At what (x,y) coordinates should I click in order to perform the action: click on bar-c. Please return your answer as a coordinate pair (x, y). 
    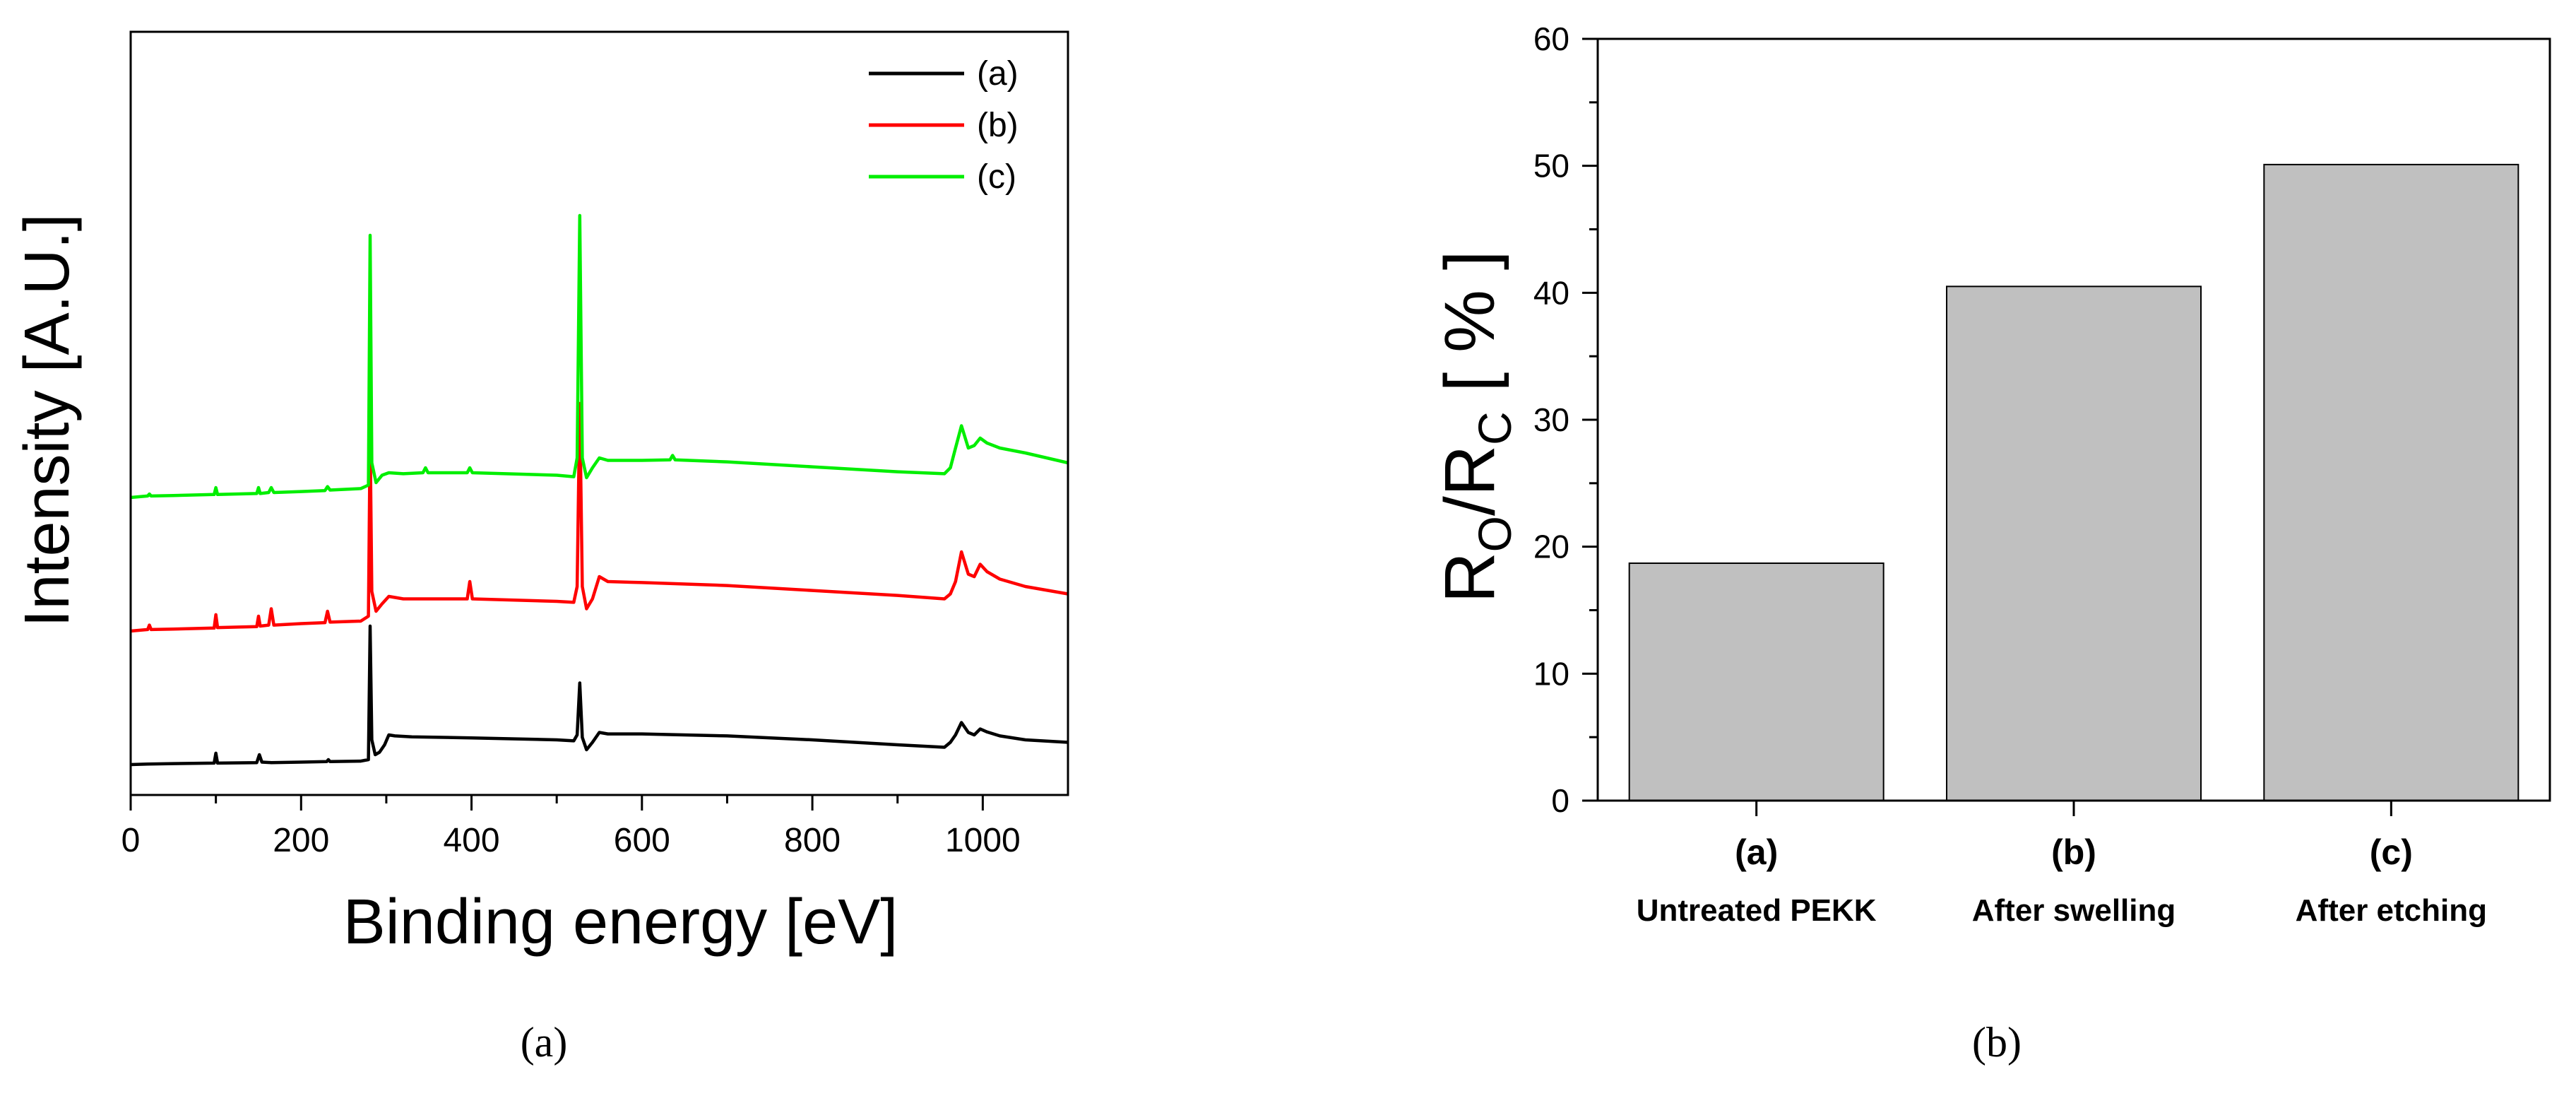
    Looking at the image, I should click on (2391, 482).